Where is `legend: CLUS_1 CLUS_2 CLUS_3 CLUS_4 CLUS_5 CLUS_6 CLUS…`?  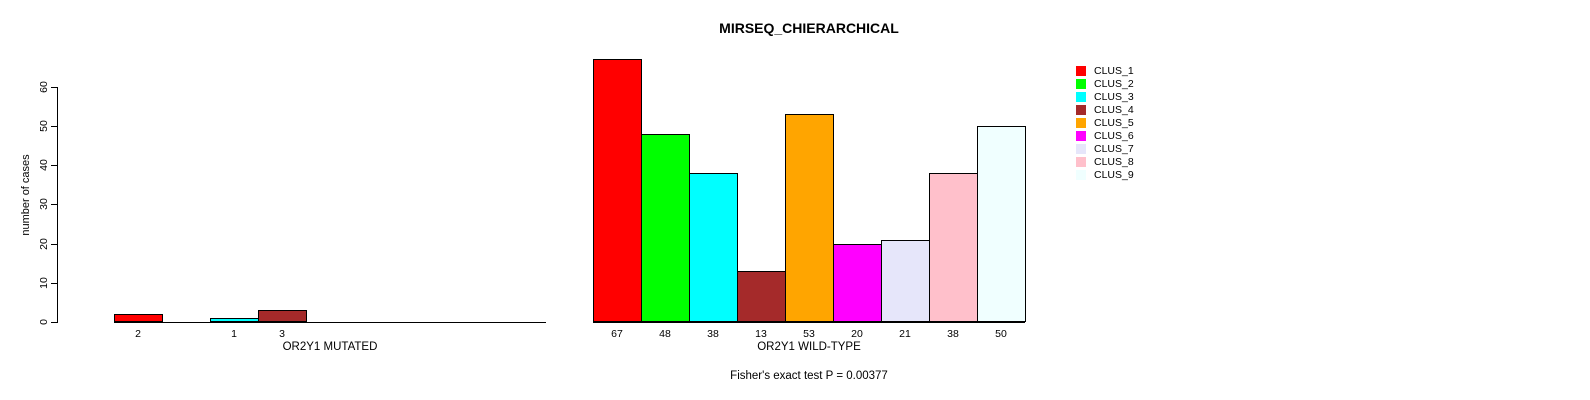 legend: CLUS_1 CLUS_2 CLUS_3 CLUS_4 CLUS_5 CLUS_6 CLUS… is located at coordinates (1105, 122).